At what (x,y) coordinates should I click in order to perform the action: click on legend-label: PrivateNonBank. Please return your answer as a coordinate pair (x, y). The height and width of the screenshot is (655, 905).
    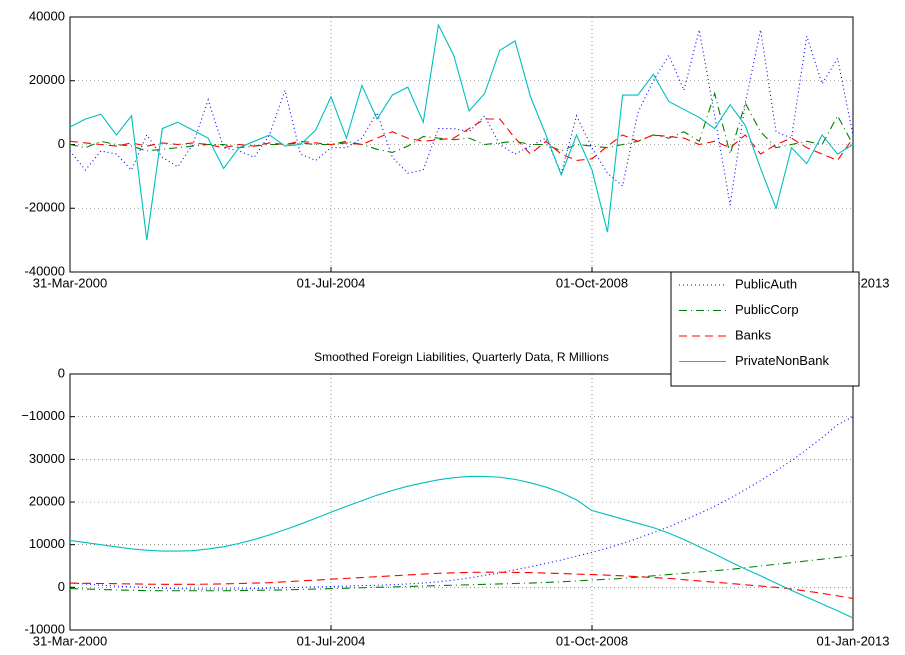
    Looking at the image, I should click on (782, 360).